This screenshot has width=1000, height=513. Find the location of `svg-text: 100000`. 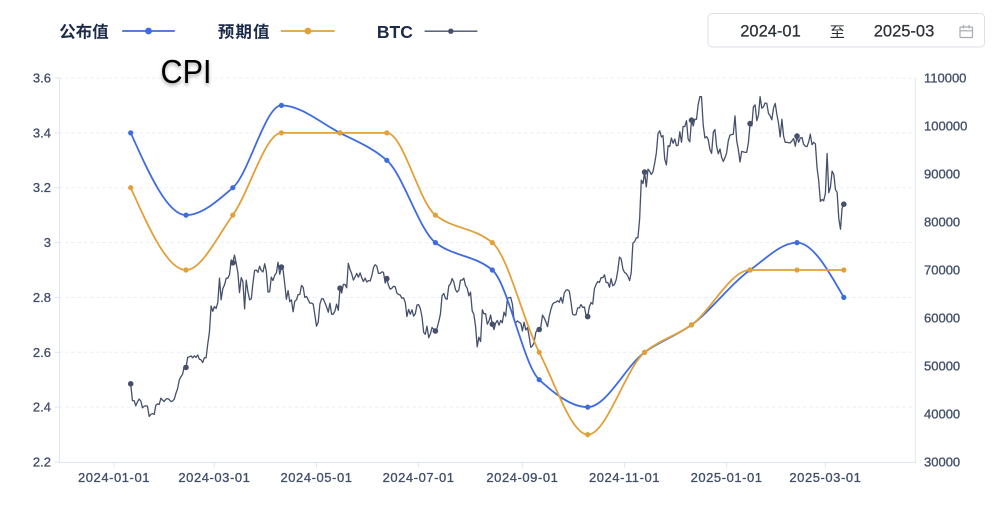

svg-text: 100000 is located at coordinates (945, 126).